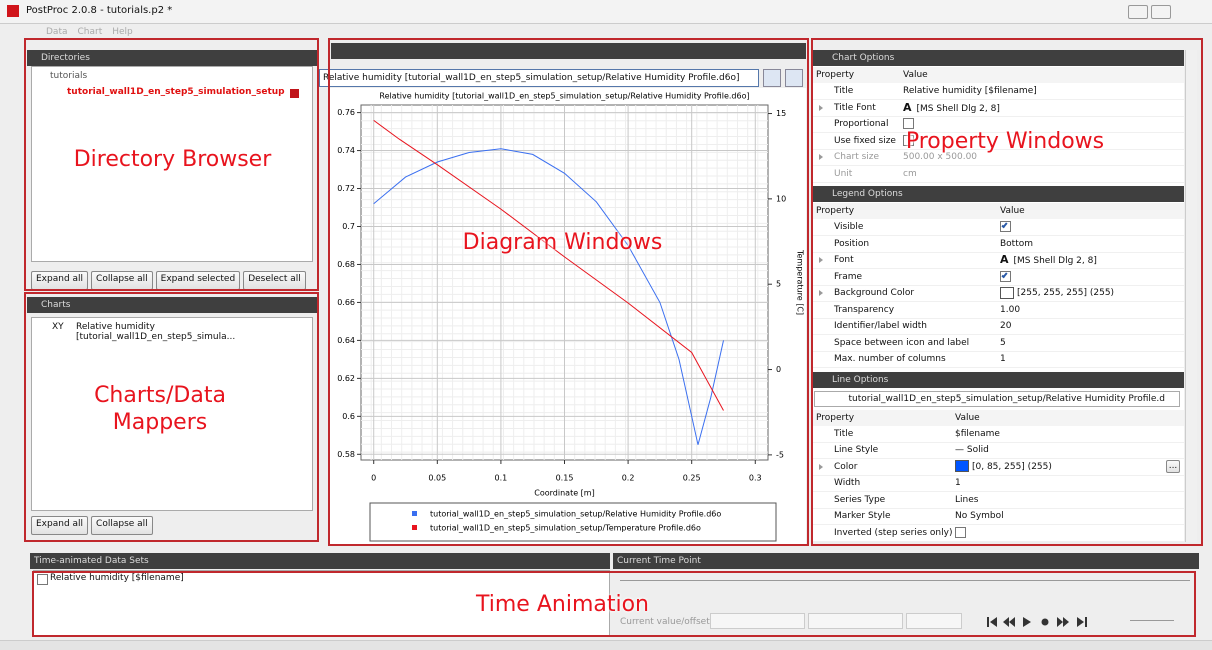 This screenshot has height=650, width=1212. I want to click on directories-header: Directories, so click(172, 58).